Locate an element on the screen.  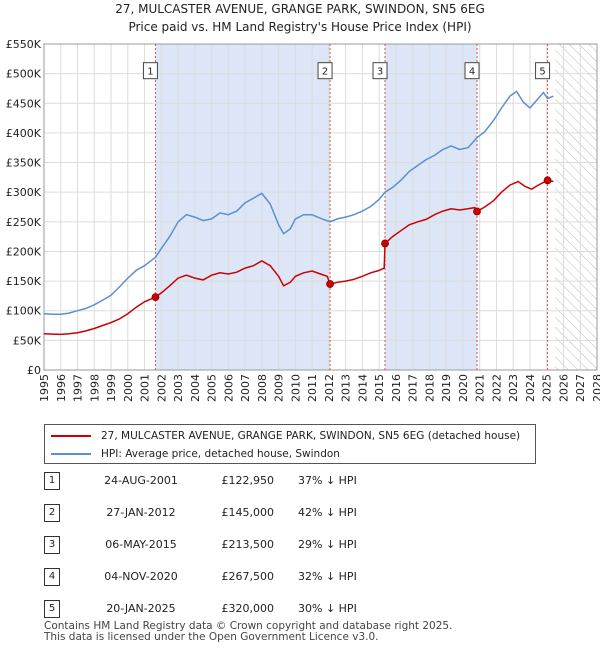
sale-label-number: 1 is located at coordinates (150, 72).